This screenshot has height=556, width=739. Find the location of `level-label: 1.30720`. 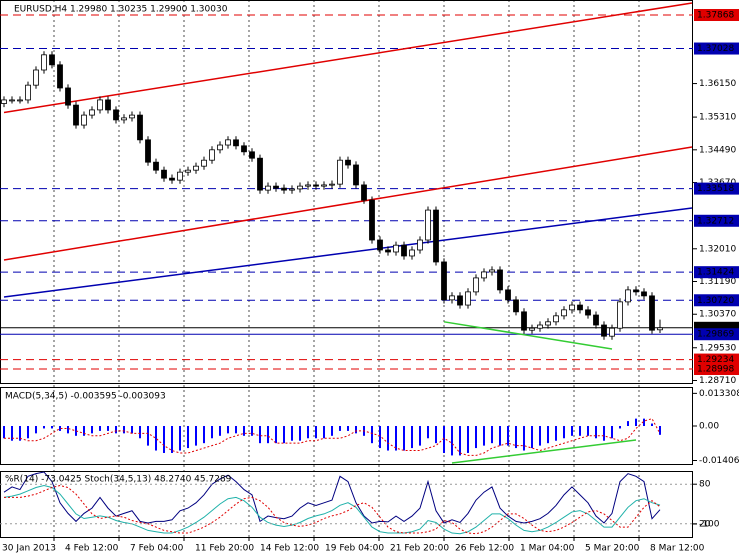

level-label: 1.30720 is located at coordinates (715, 301).